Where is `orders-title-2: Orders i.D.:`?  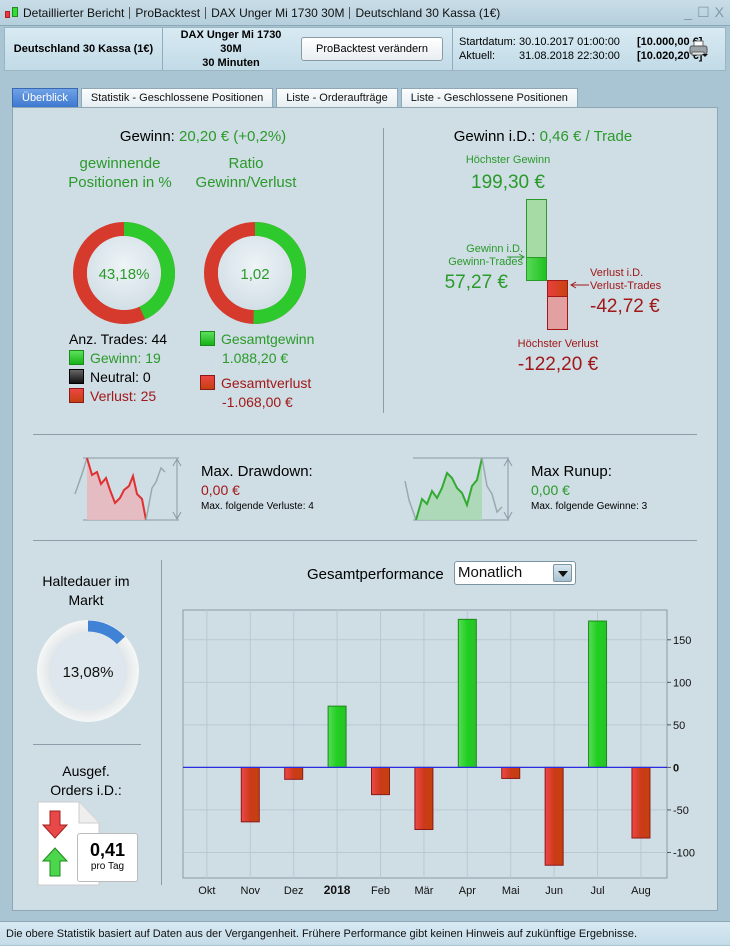 orders-title-2: Orders i.D.: is located at coordinates (86, 790).